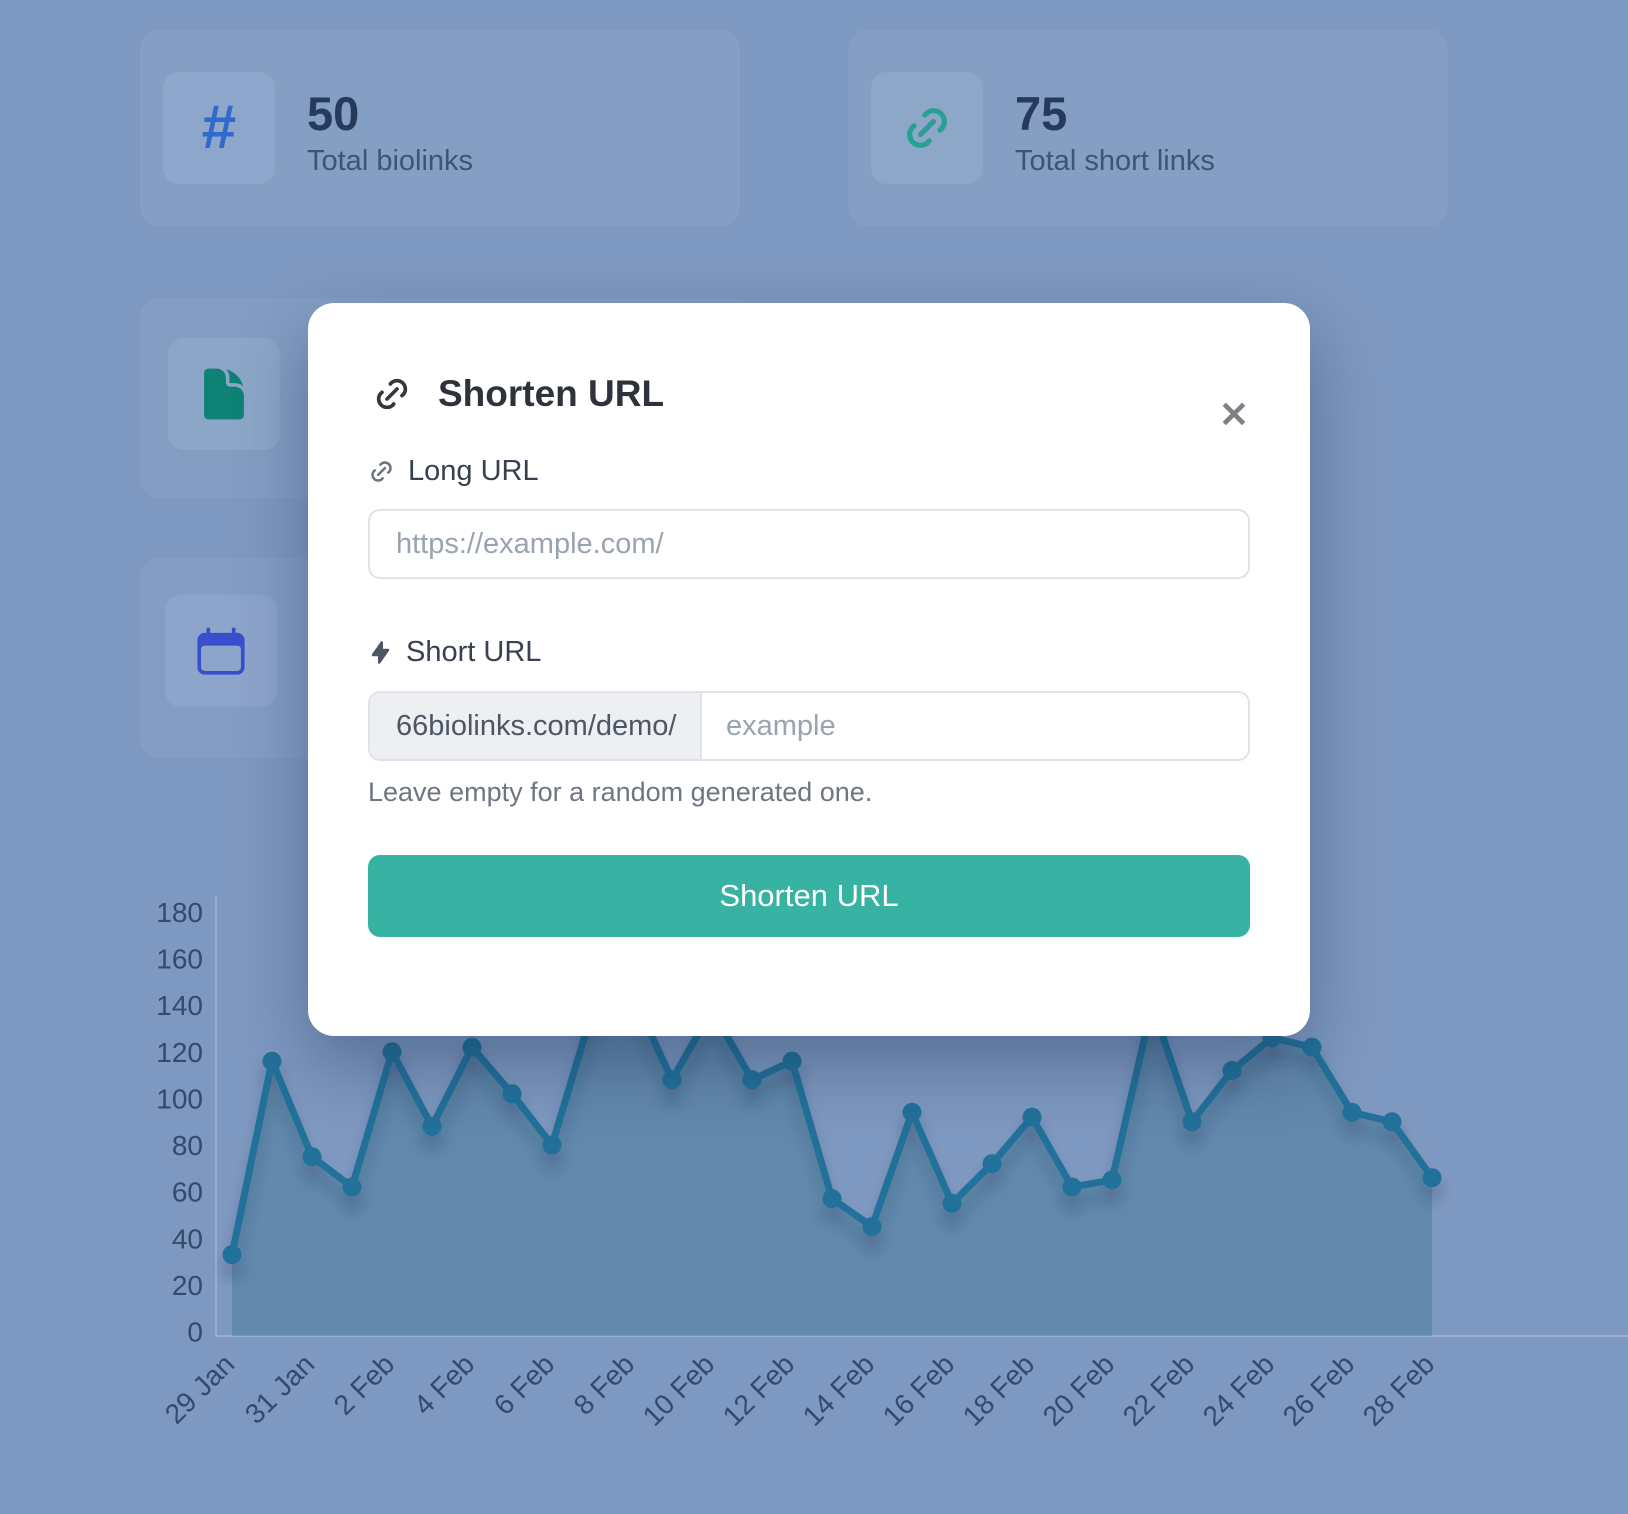 This screenshot has width=1628, height=1514. Describe the element at coordinates (1239, 1390) in the screenshot. I see `x-axis-tick: 24 Feb` at that location.